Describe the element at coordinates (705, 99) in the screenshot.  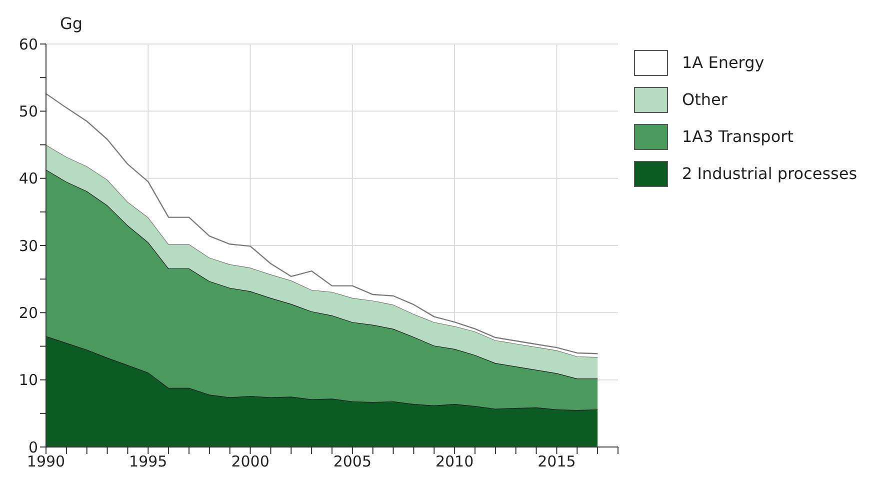
I see `legend-label: Other` at that location.